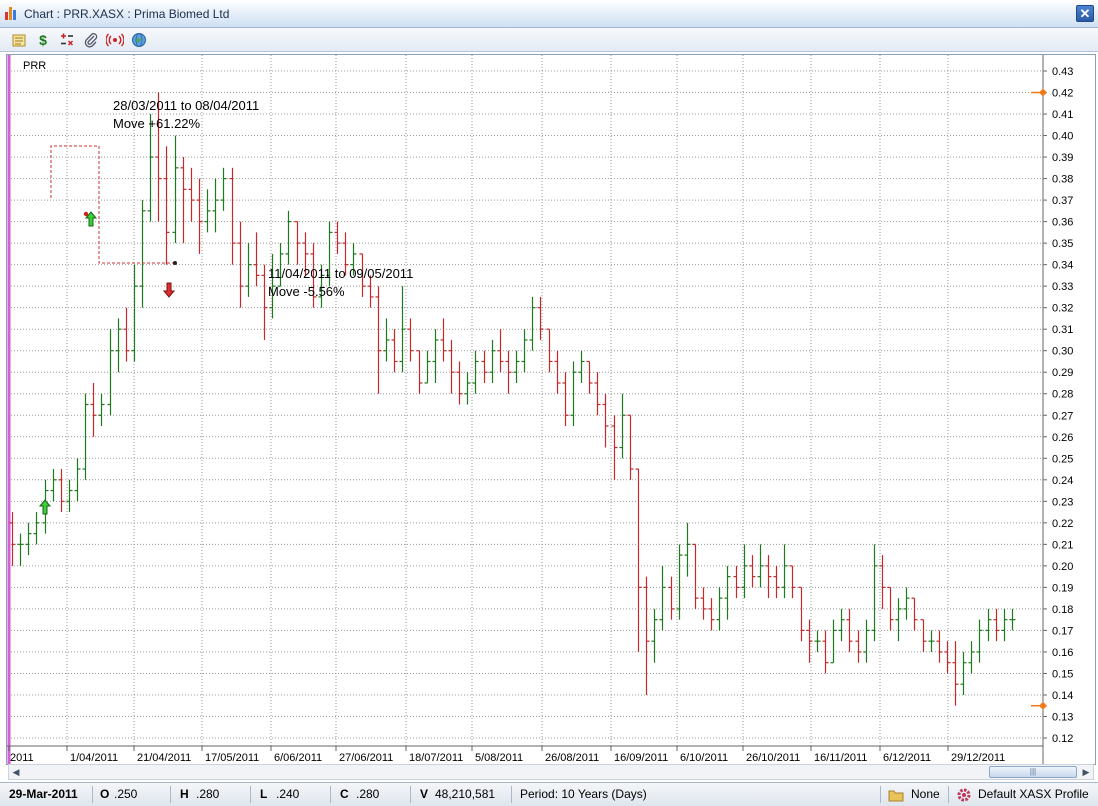 This screenshot has height=806, width=1098. I want to click on scroll-right-button: ▶, so click(1086, 772).